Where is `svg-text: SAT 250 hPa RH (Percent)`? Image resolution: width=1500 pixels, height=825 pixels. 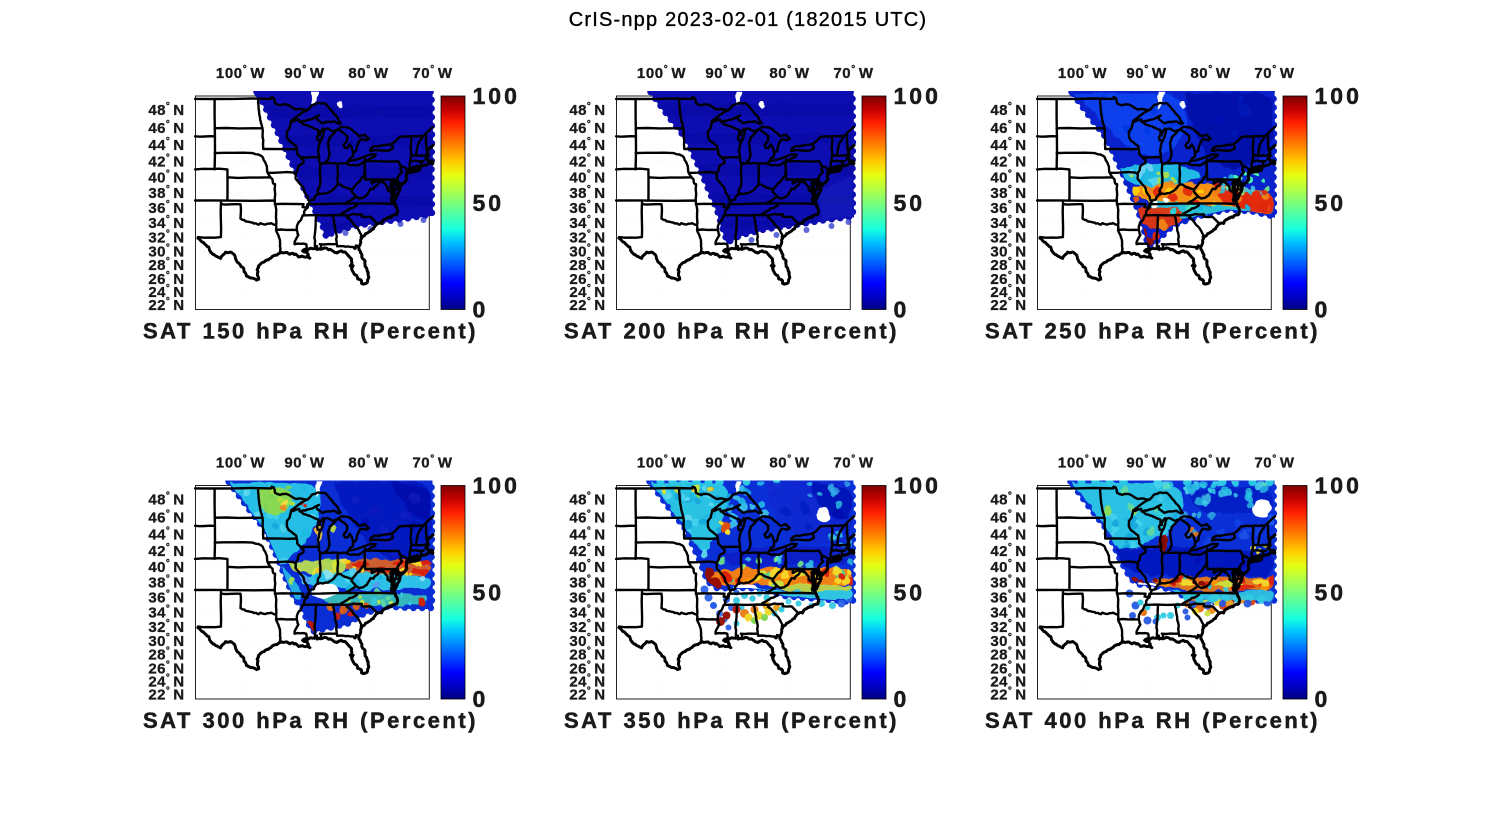 svg-text: SAT 250 hPa RH (Percent) is located at coordinates (1152, 331).